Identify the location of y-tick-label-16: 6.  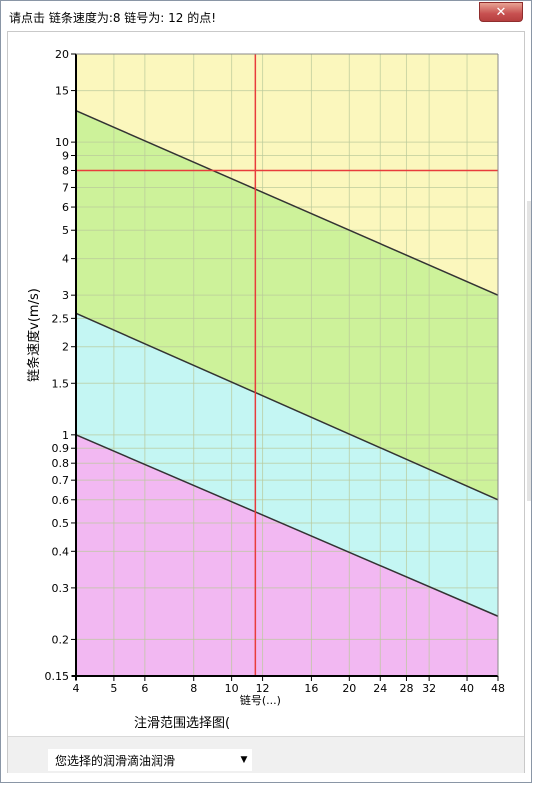
(65, 207).